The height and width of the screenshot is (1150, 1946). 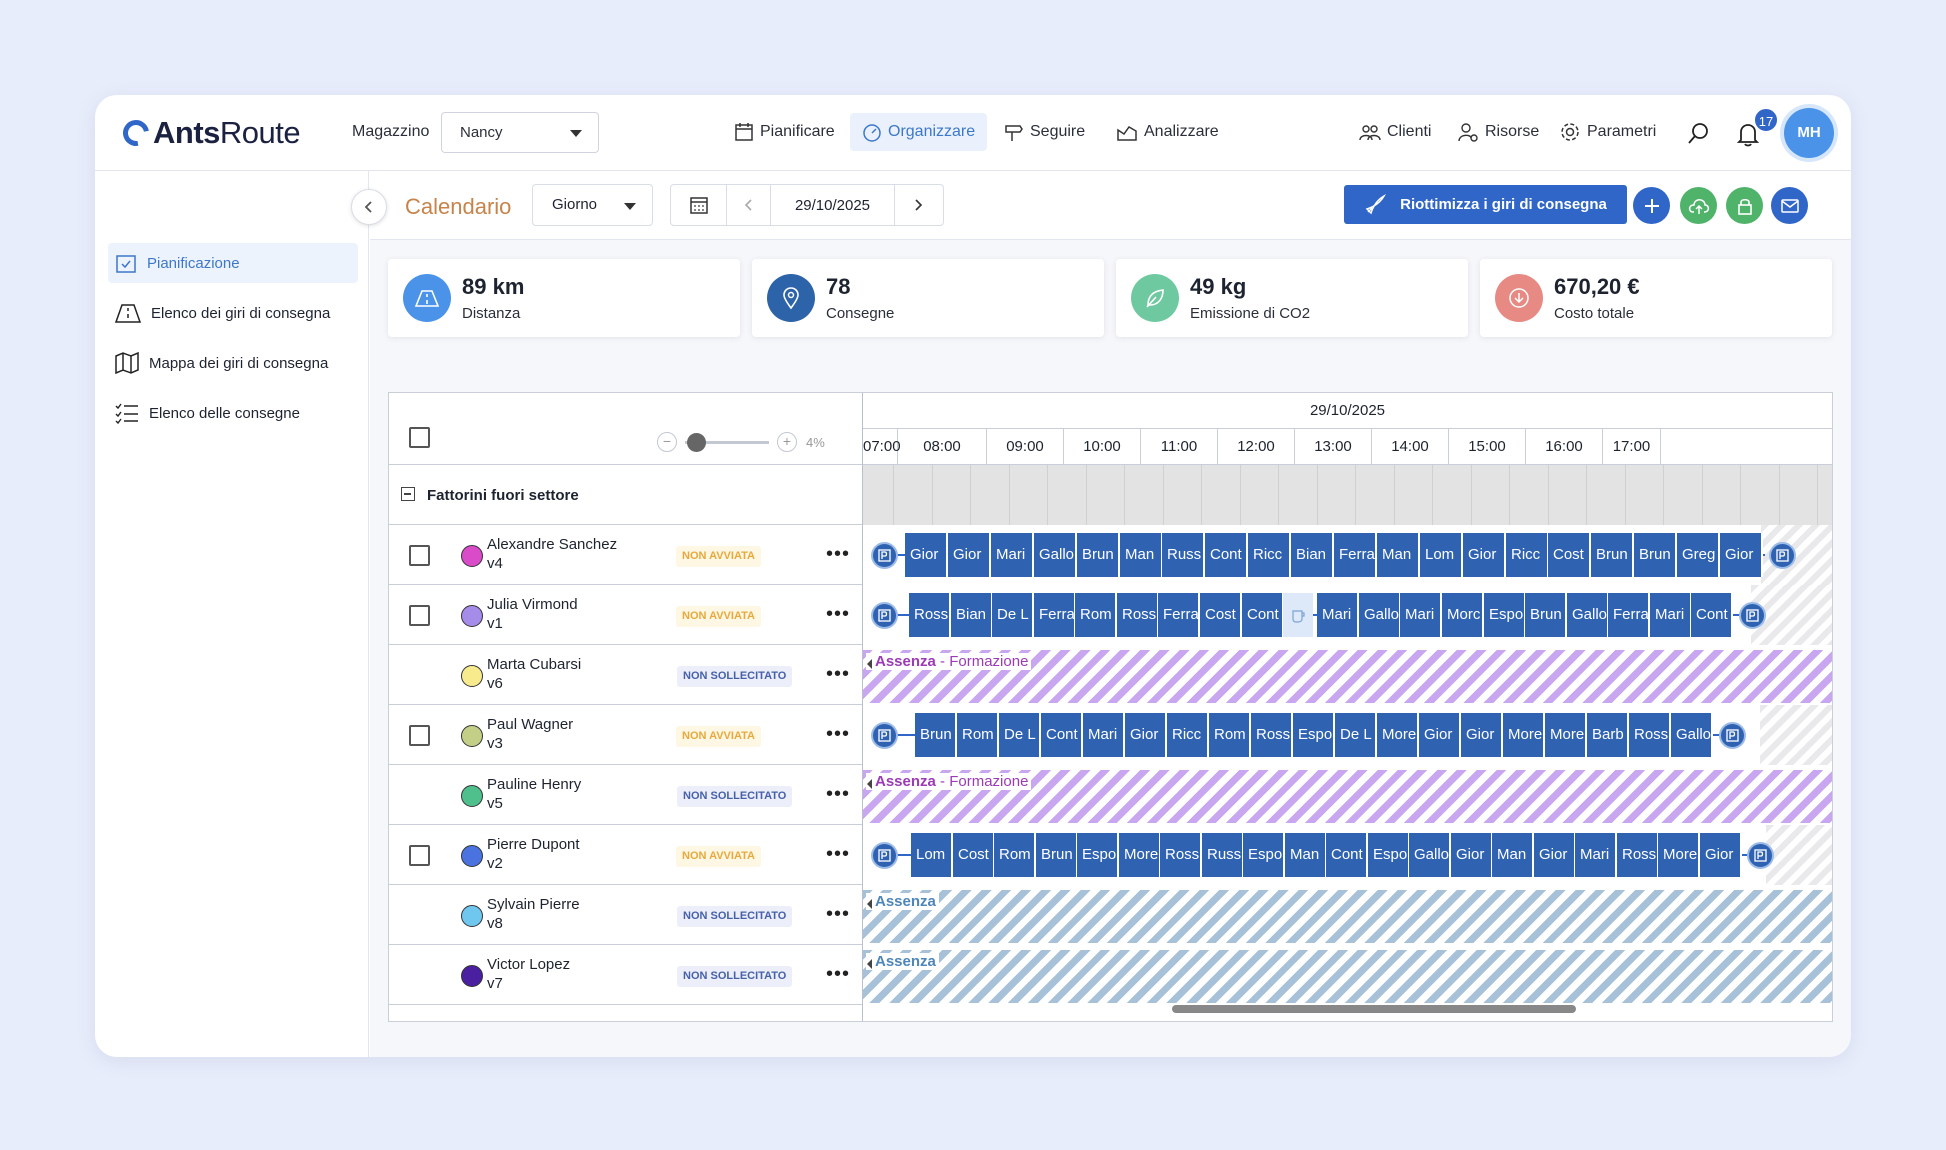 I want to click on absence-block: Assenza, so click(x=1347, y=976).